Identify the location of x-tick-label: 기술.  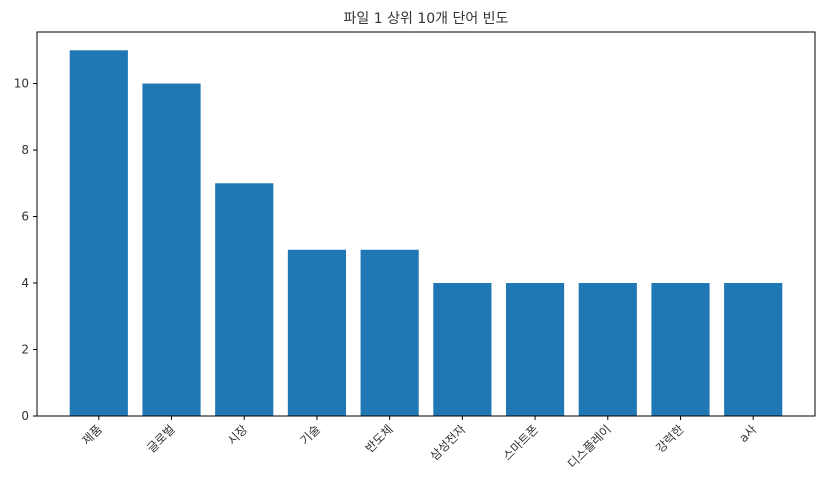
(311, 435).